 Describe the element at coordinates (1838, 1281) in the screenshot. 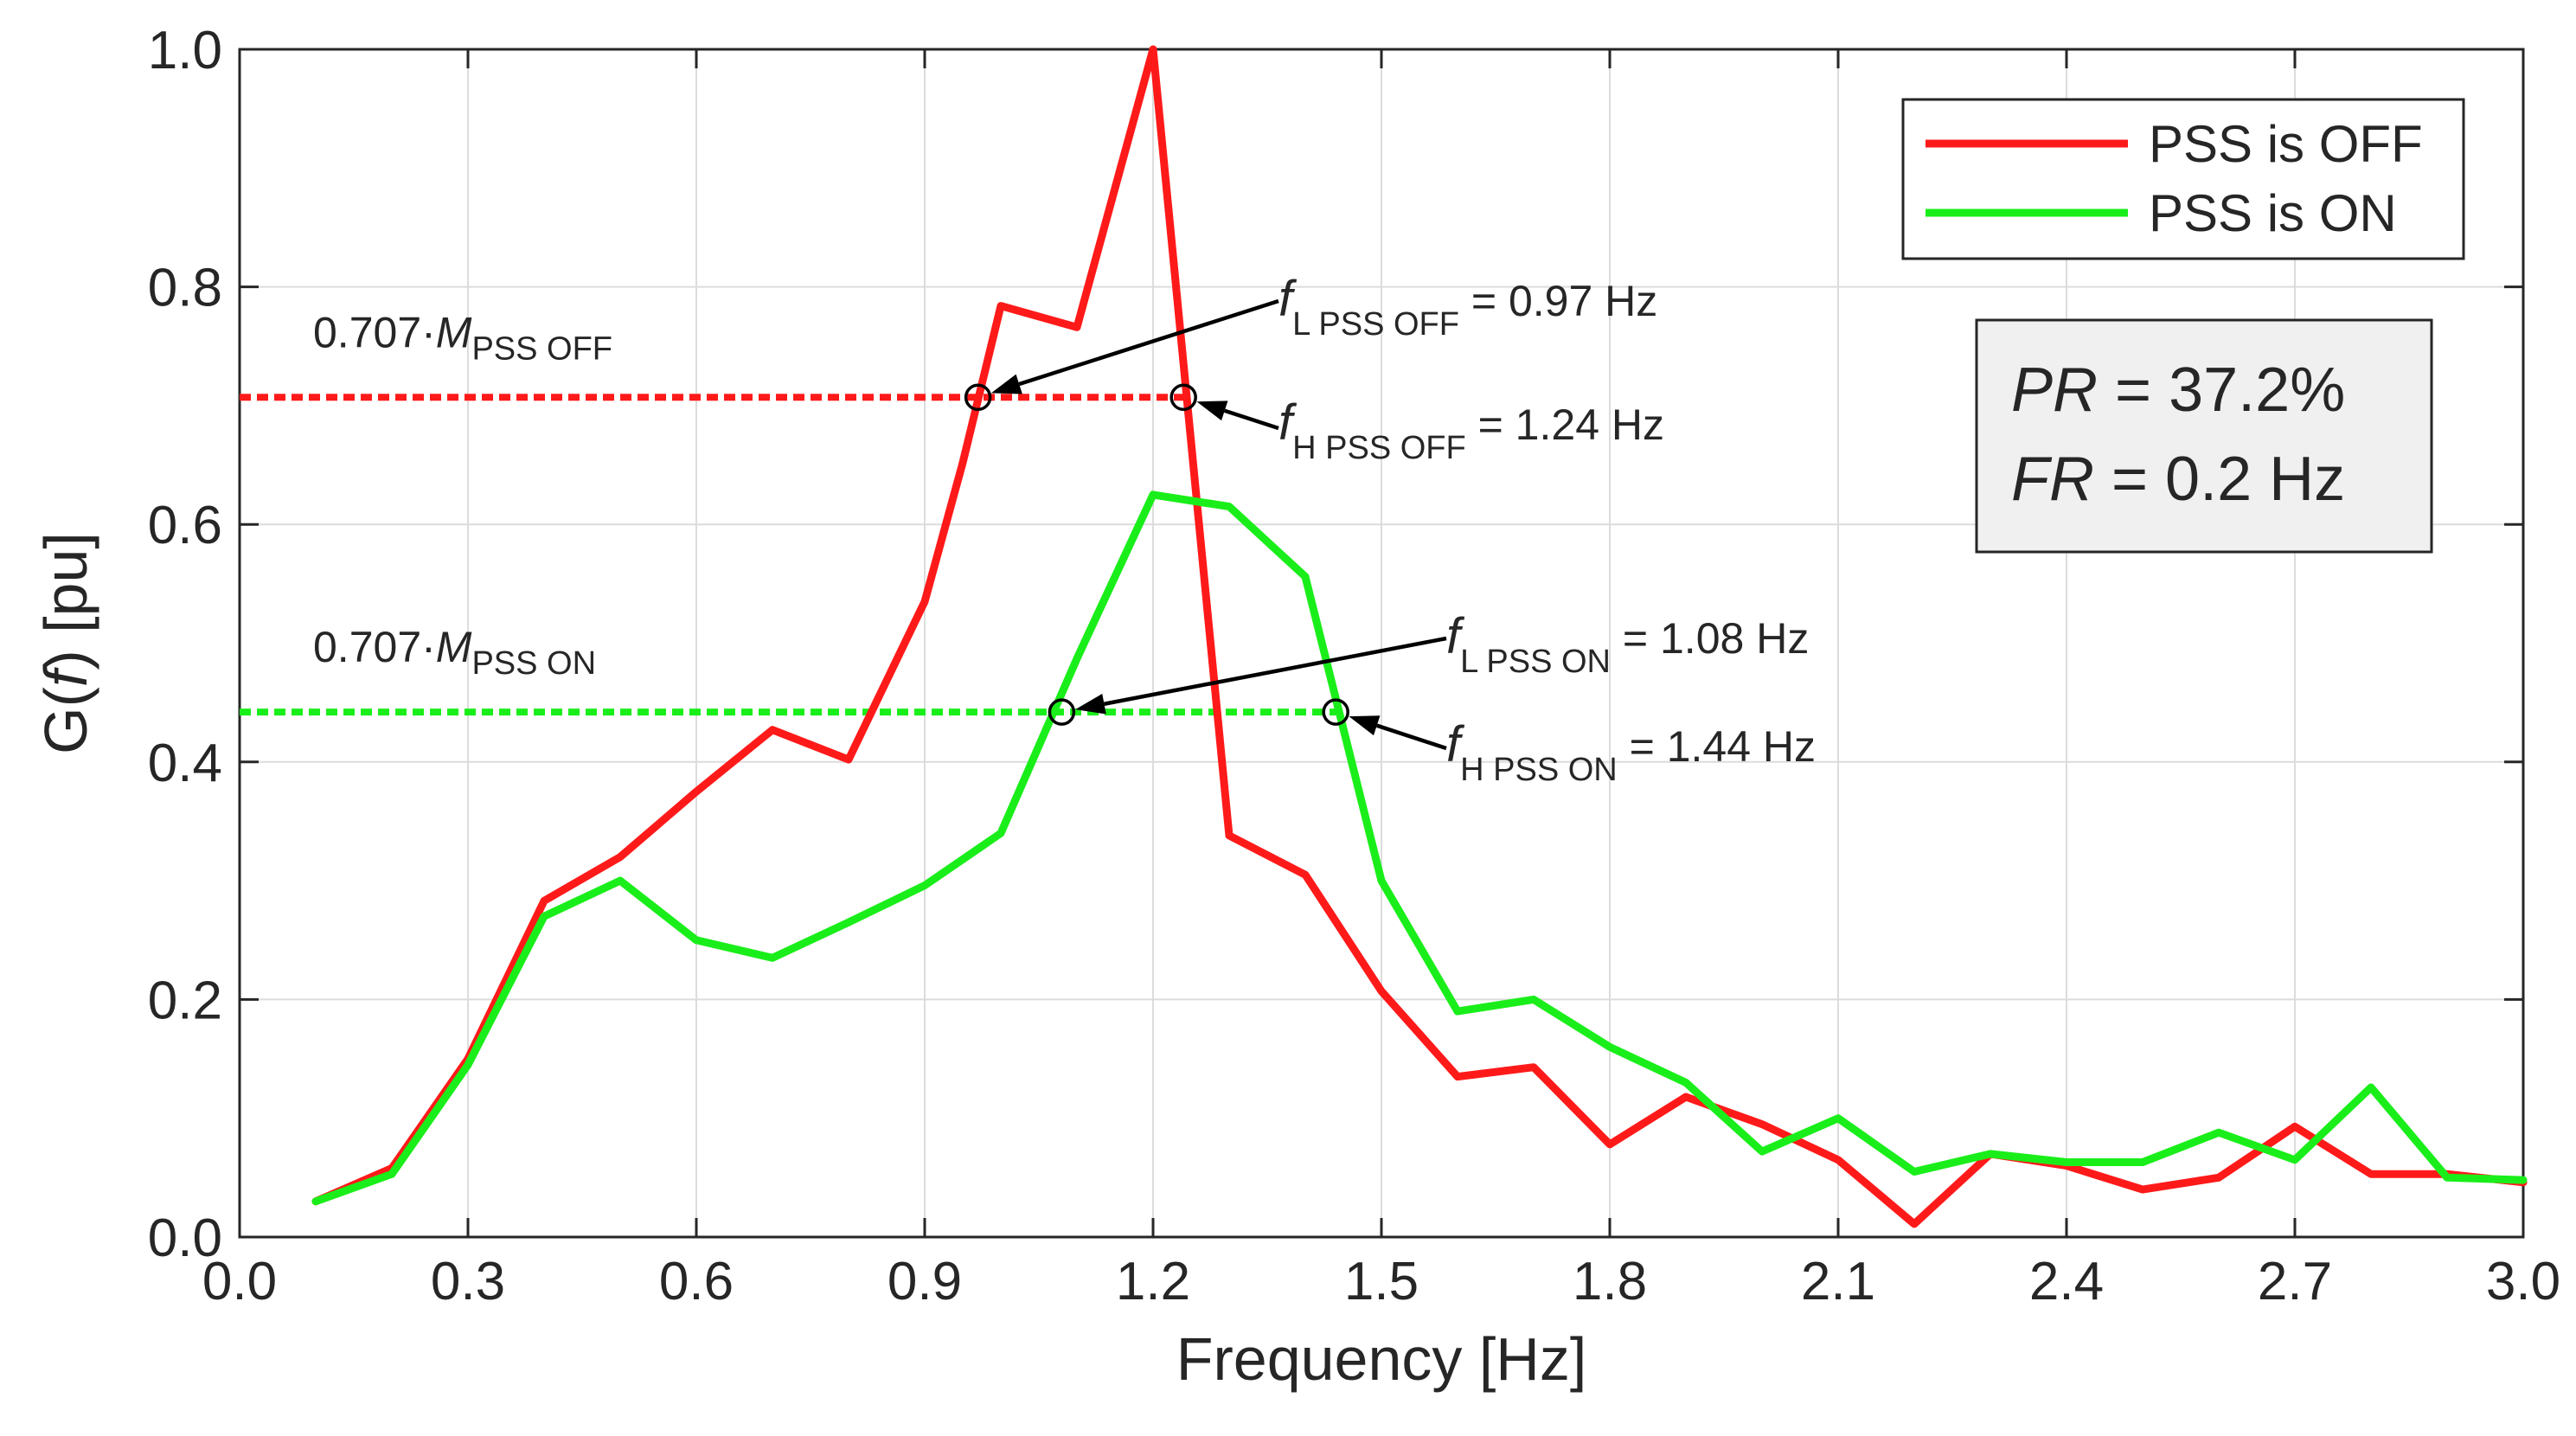

I see `x-tick-label: 2.1` at that location.